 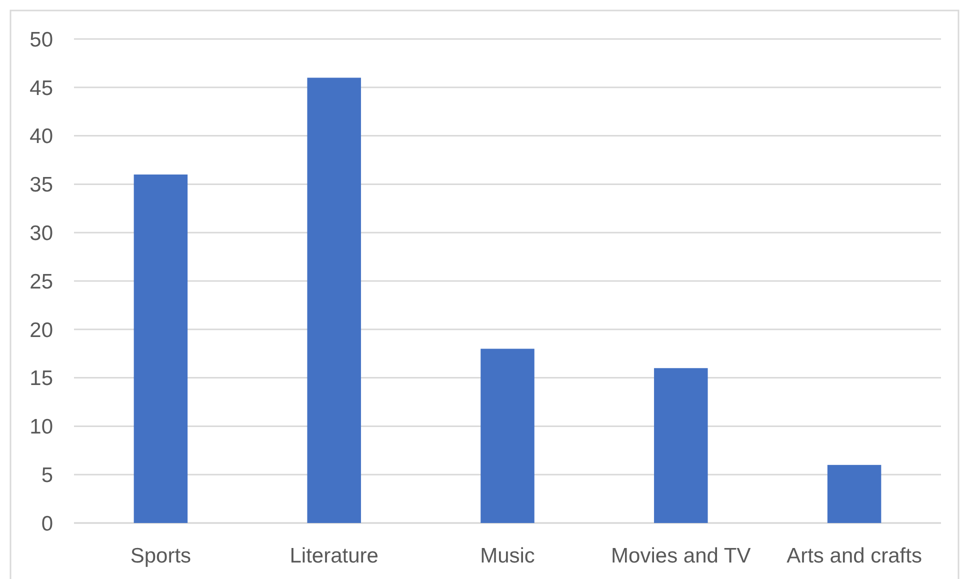 I want to click on y-tick-label: 50, so click(x=41, y=40).